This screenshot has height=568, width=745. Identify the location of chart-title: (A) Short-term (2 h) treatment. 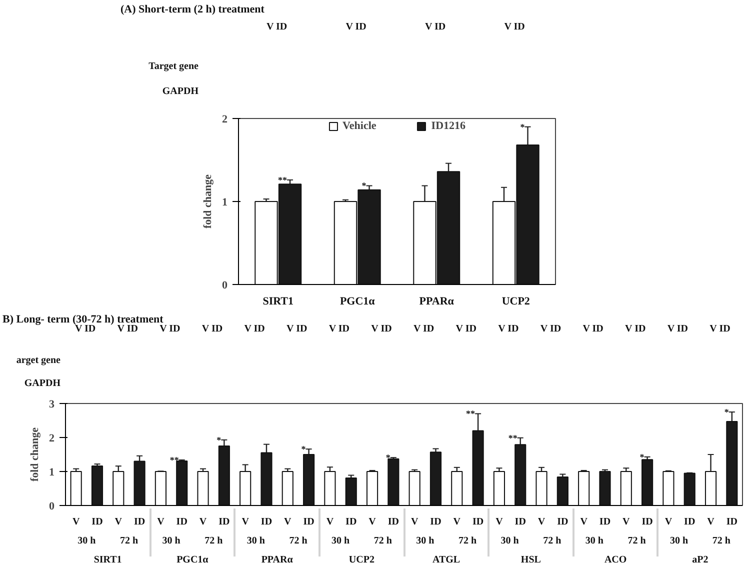
(192, 10).